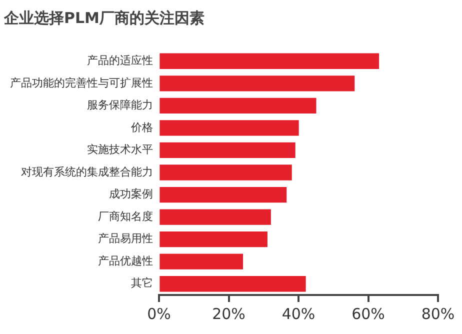  I want to click on x-tick-label: 40%, so click(299, 313).